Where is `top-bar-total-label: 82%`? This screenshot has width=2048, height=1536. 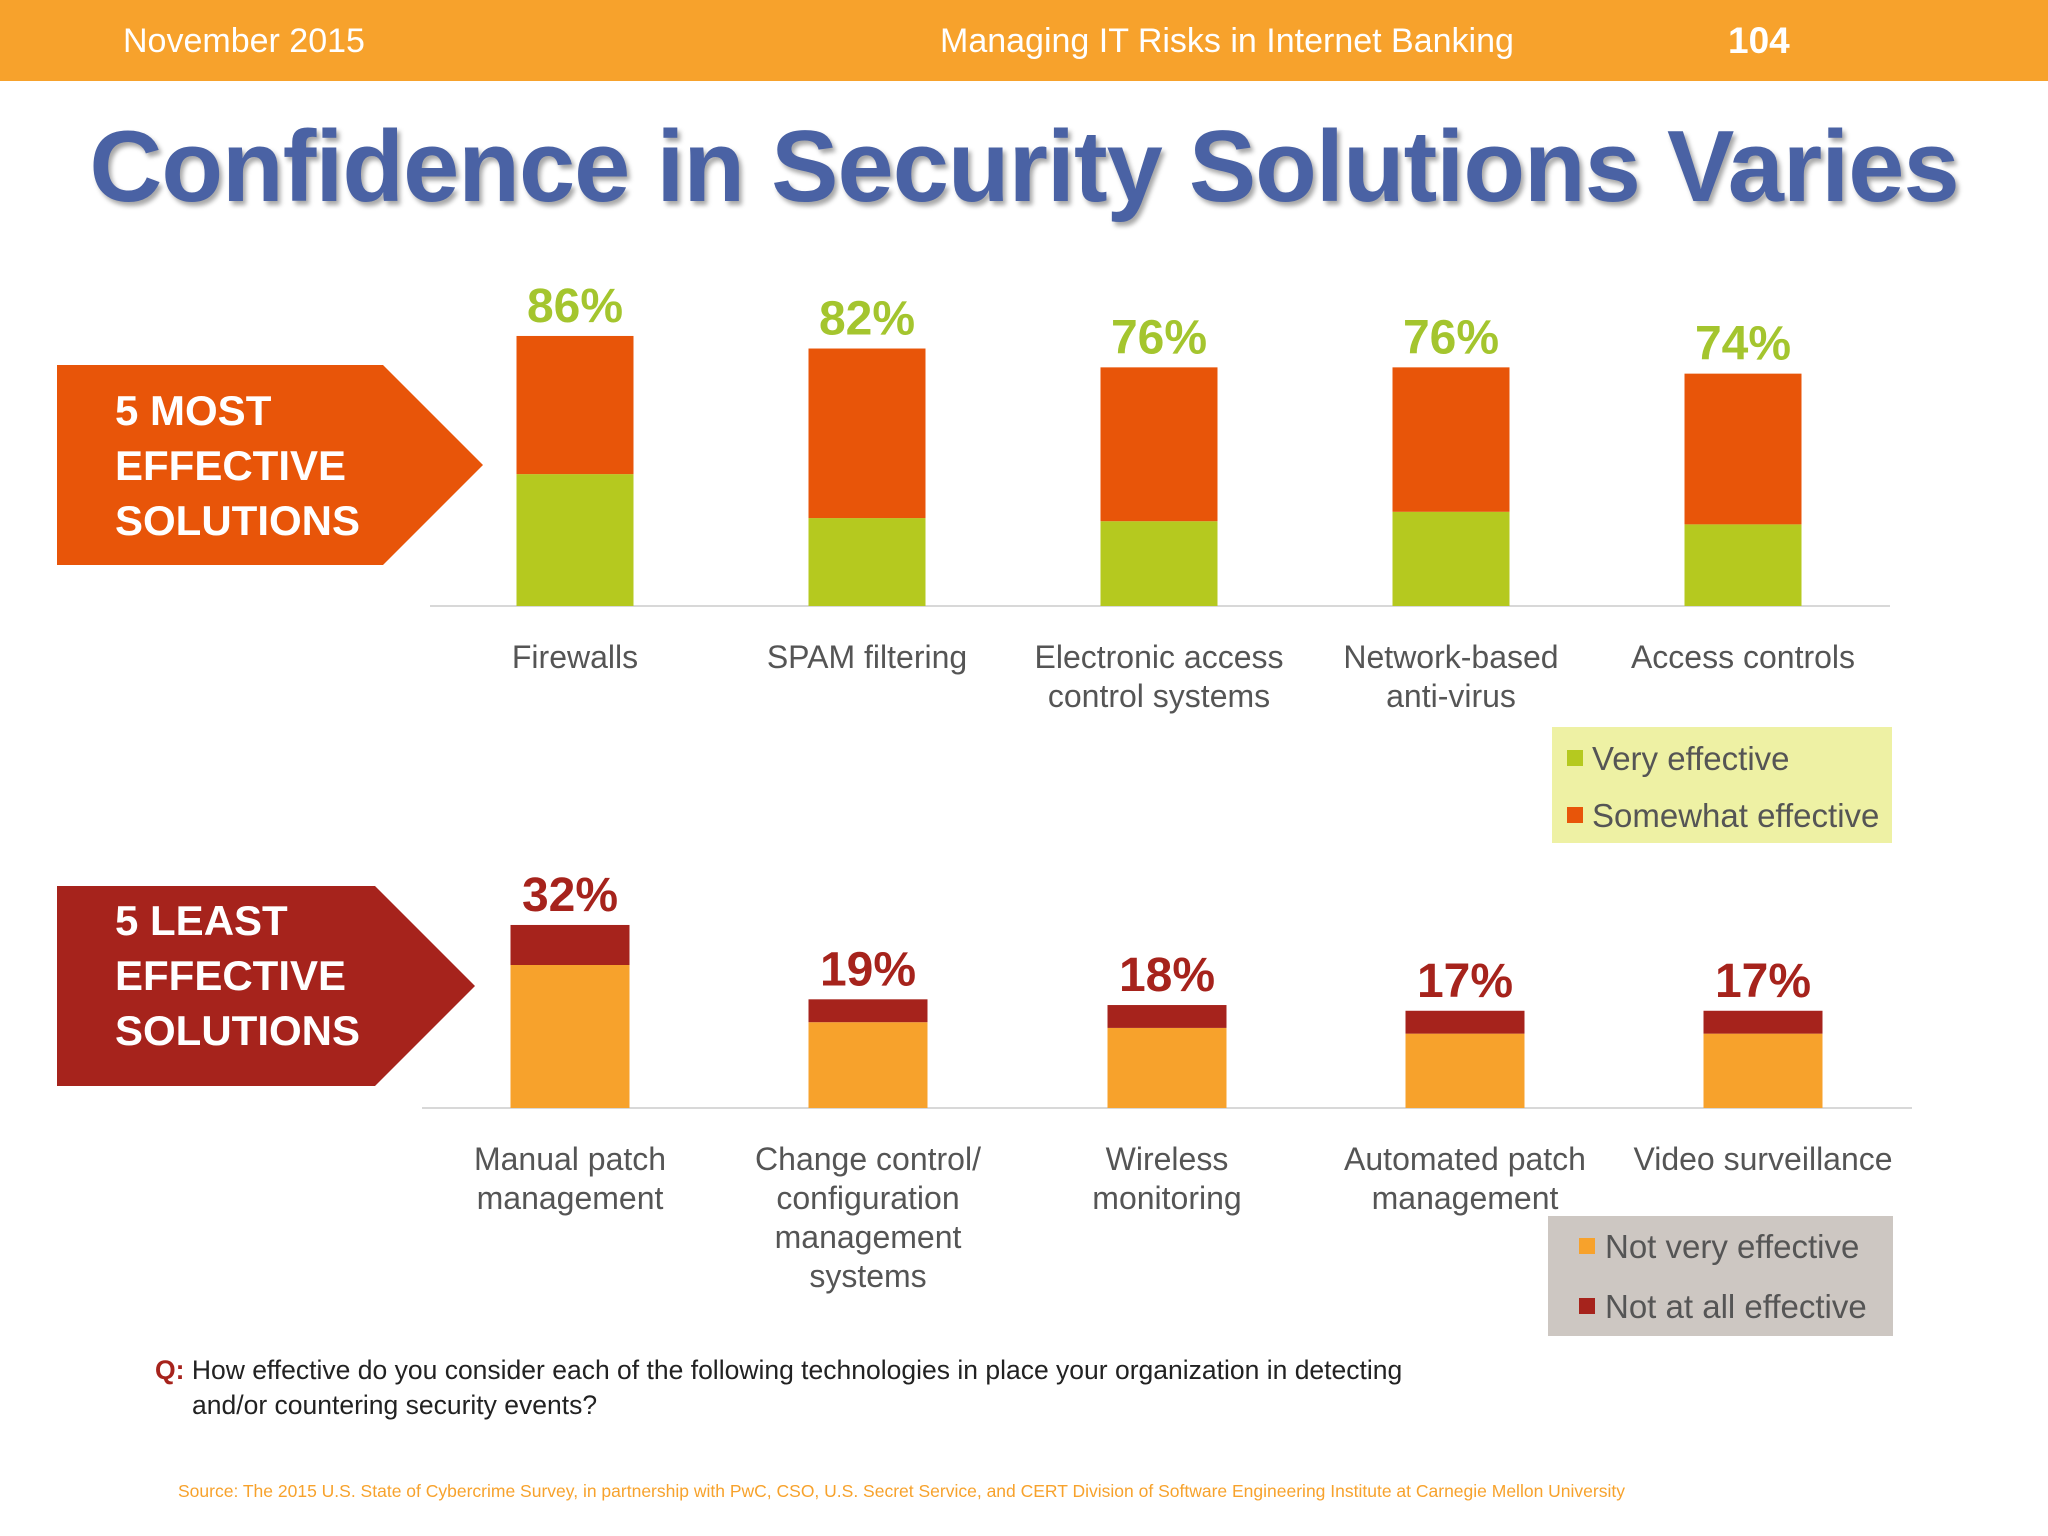
top-bar-total-label: 82% is located at coordinates (867, 319).